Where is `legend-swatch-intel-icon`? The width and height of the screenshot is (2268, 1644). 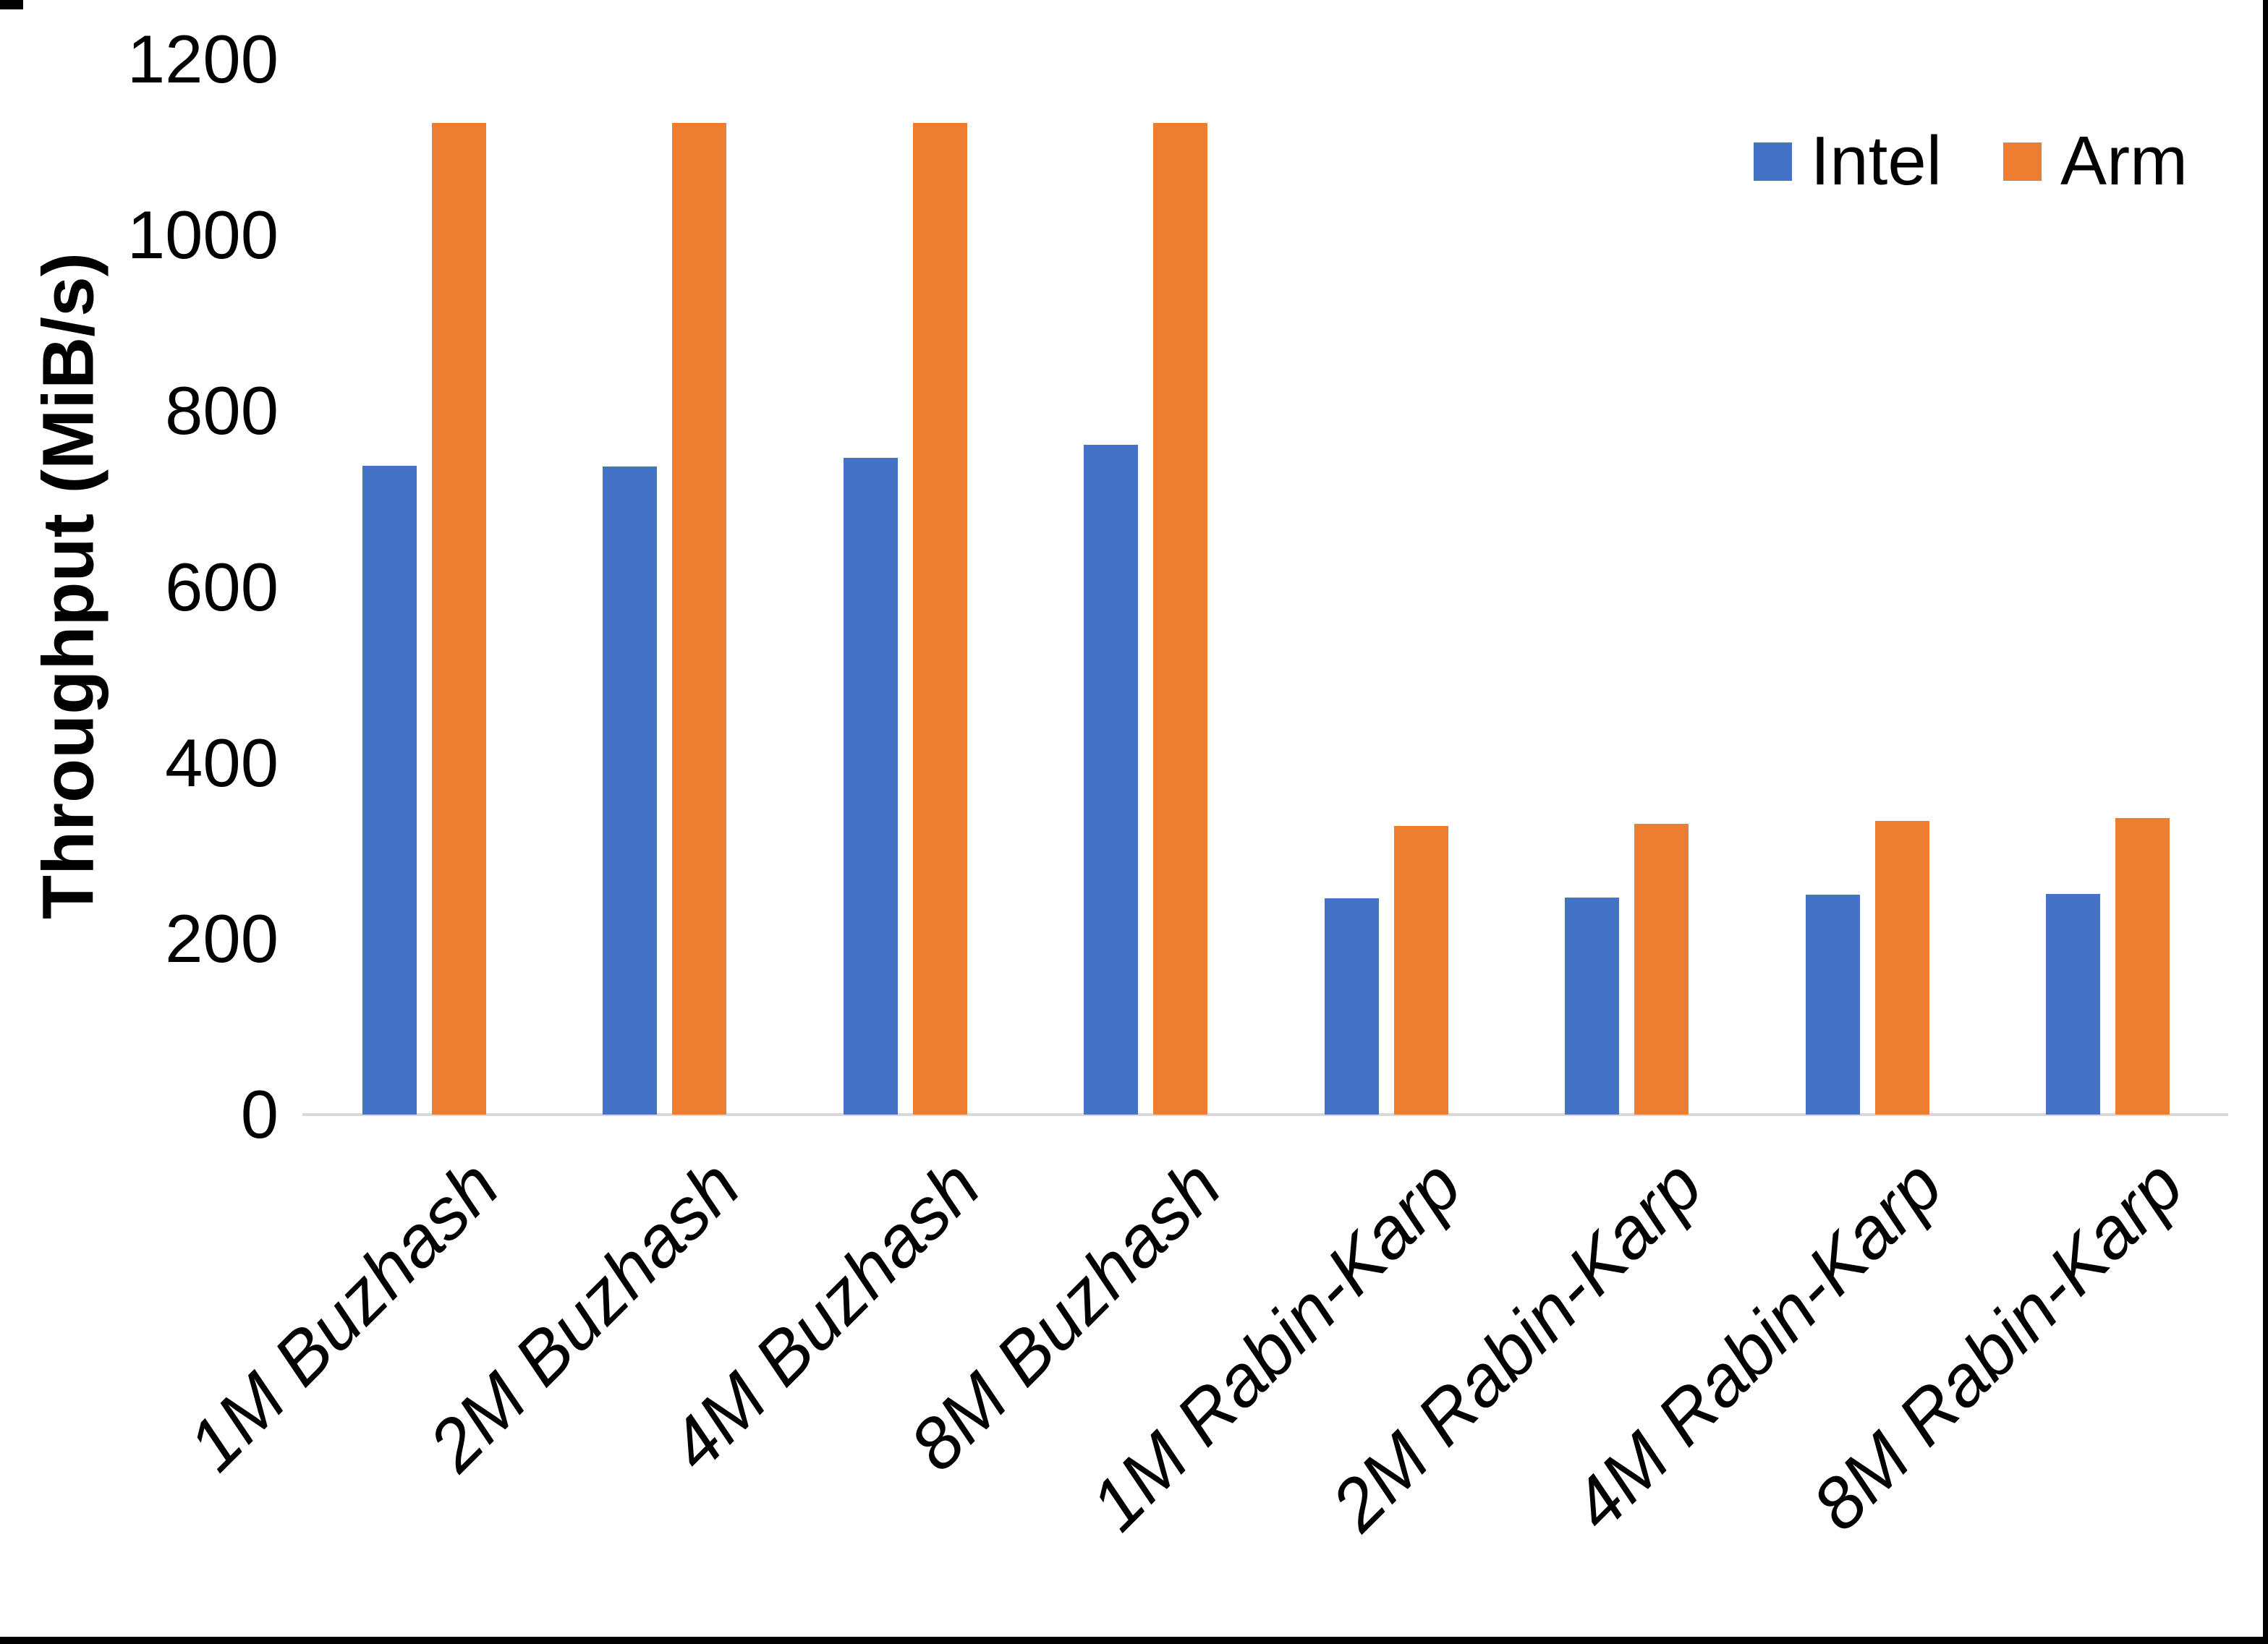 legend-swatch-intel-icon is located at coordinates (1772, 161).